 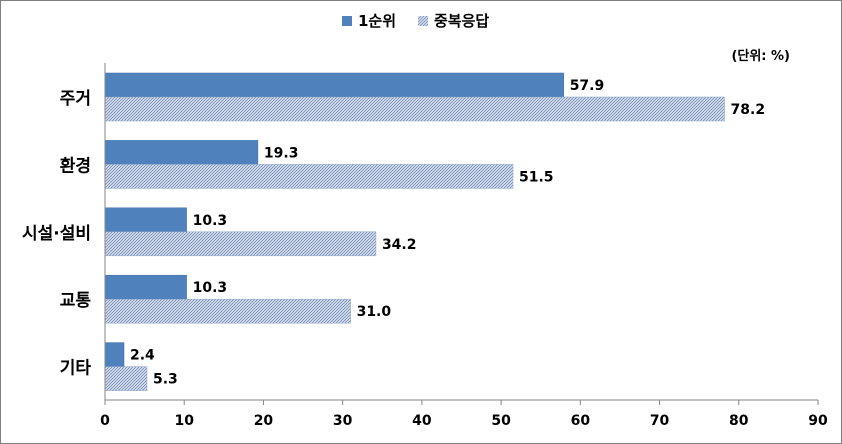 What do you see at coordinates (536, 177) in the screenshot?
I see `value-label-multiple-1: 51.5` at bounding box center [536, 177].